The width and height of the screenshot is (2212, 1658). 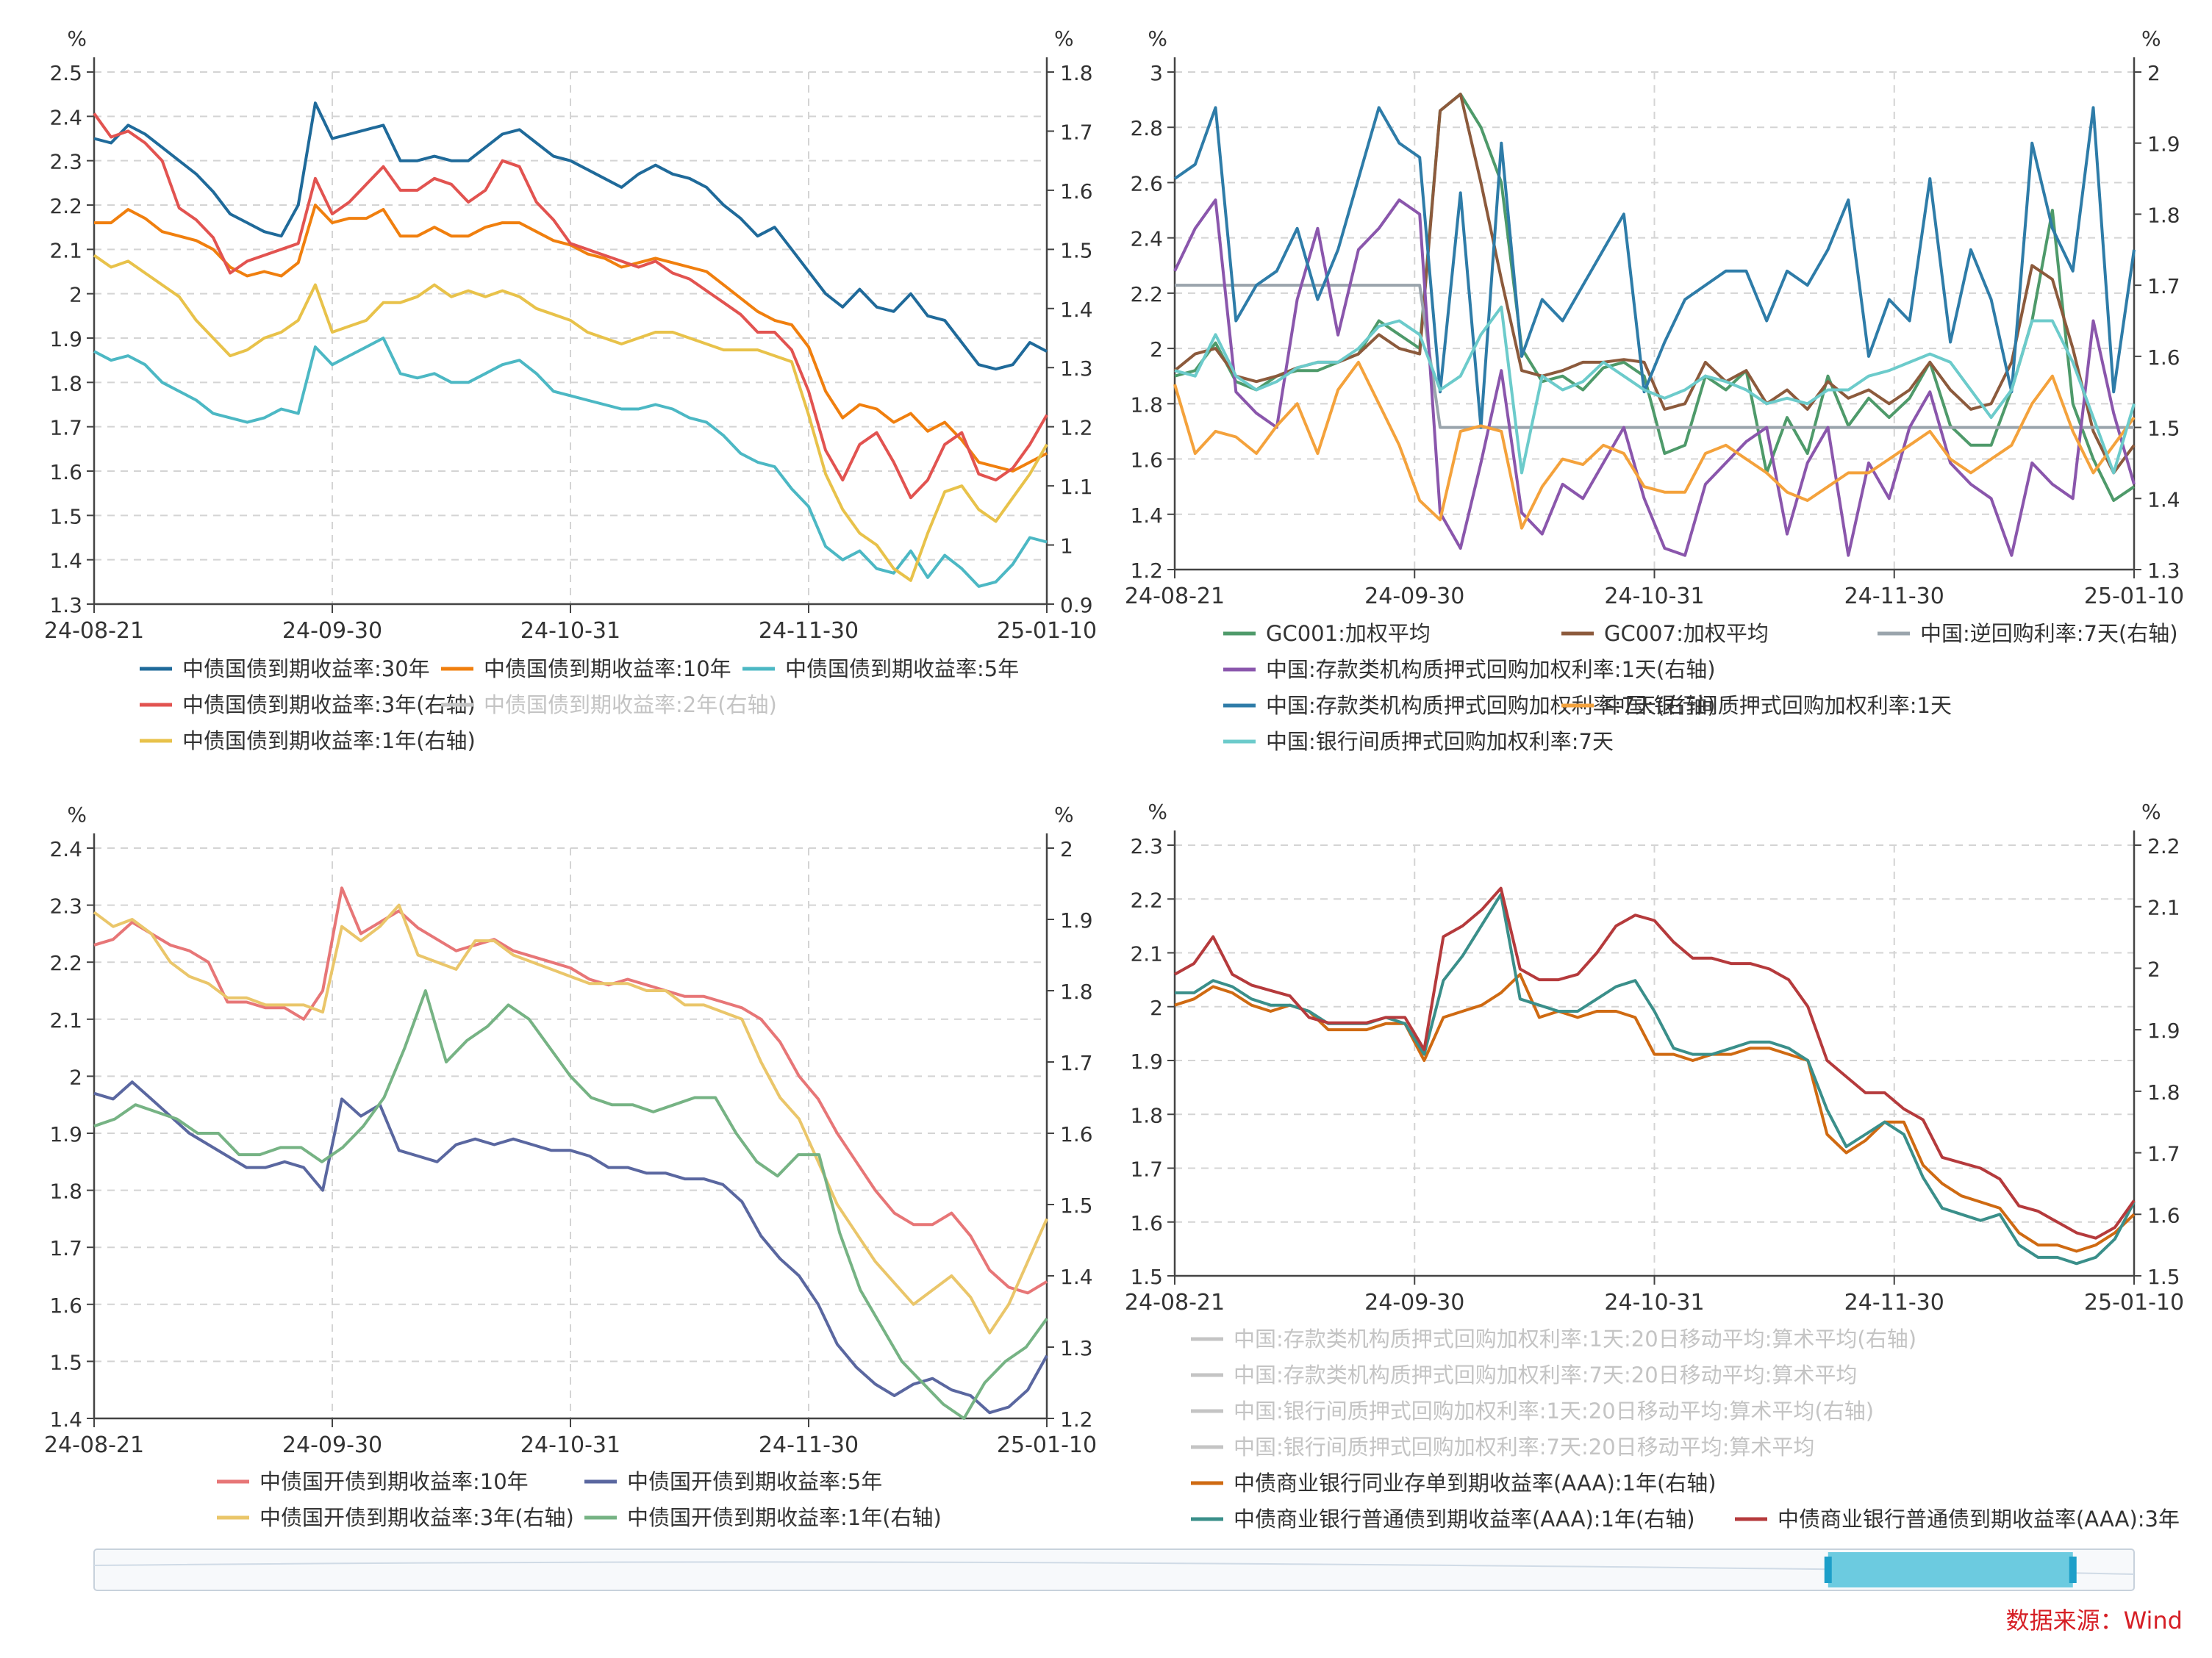 I want to click on legend-item: 中国:存款类机构质押式回购加权利率:7天(右轴), so click(x=1469, y=705).